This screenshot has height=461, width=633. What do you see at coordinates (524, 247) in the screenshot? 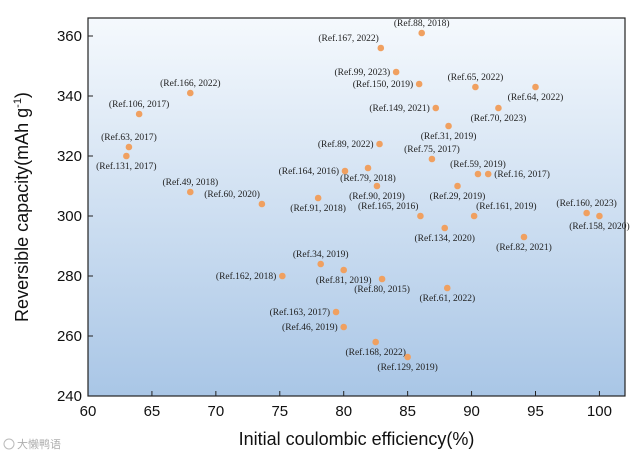
I see `data-point-label: (Ref.82, 2021)` at bounding box center [524, 247].